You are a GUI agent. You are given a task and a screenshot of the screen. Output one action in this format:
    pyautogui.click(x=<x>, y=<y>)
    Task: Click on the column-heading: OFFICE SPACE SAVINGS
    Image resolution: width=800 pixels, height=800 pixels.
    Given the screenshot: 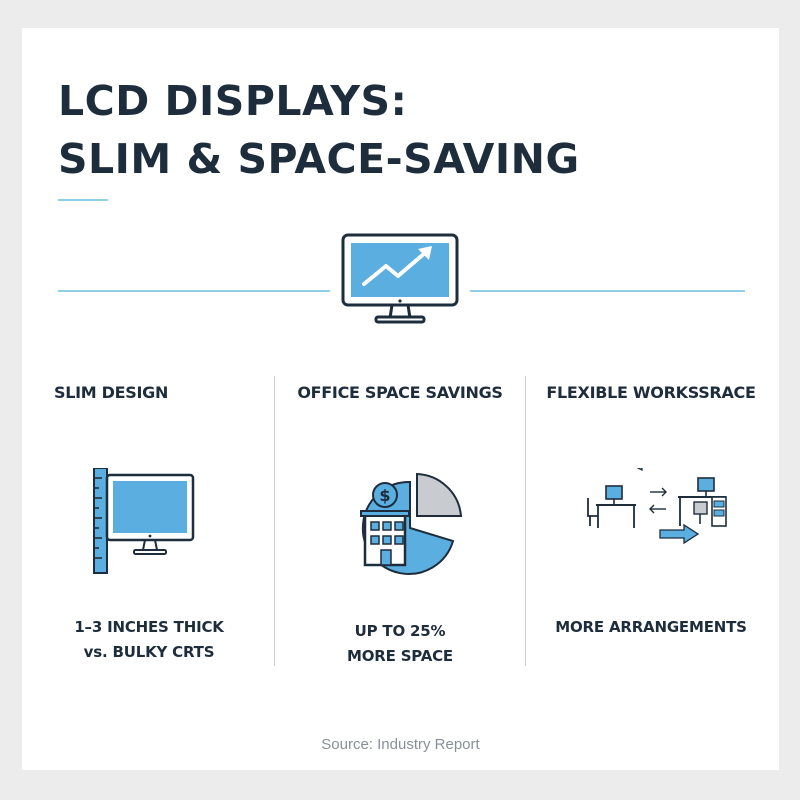 What is the action you would take?
    pyautogui.click(x=400, y=392)
    